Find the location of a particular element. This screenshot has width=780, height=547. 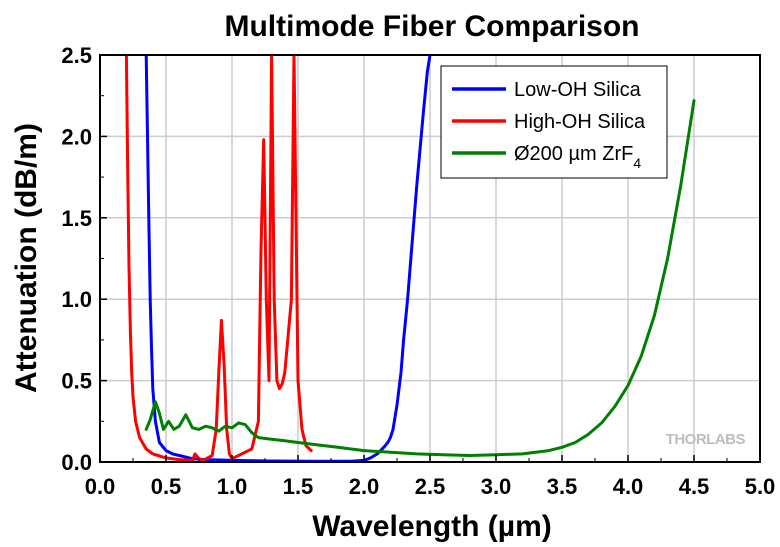

y-tick-label: 0.0 is located at coordinates (76, 462).